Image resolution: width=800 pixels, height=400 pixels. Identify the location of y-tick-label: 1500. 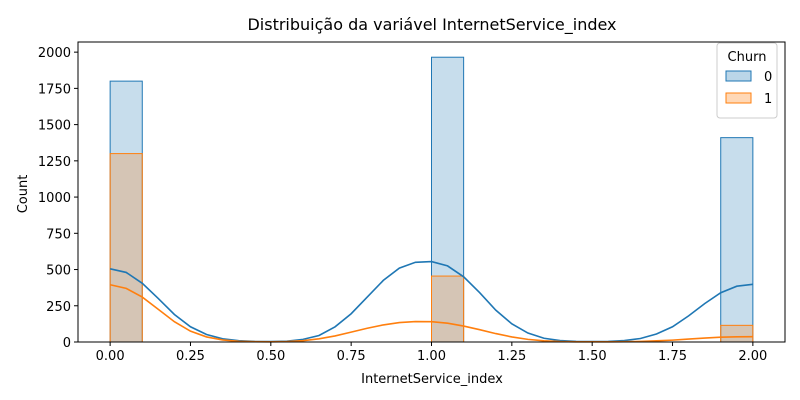
(54, 126).